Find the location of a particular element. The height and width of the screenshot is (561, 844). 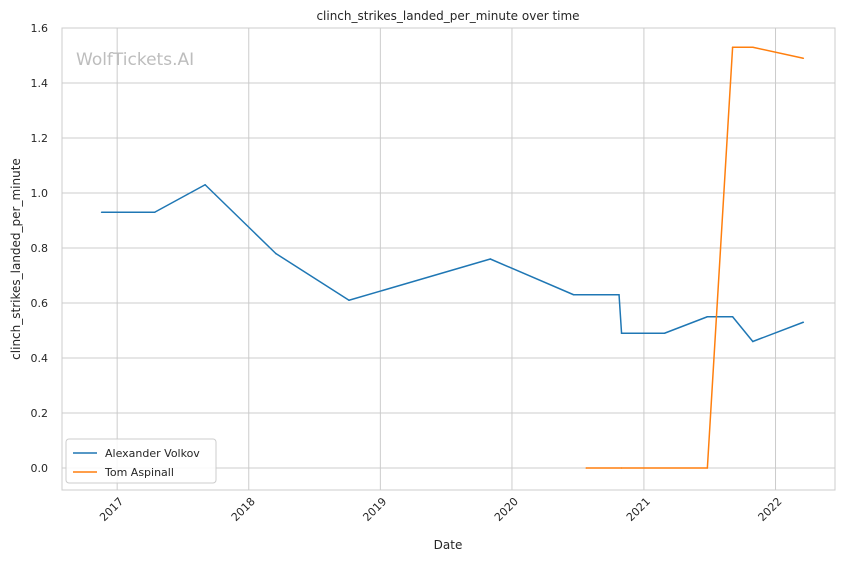

y-tick-label: 1.0 is located at coordinates (40, 193).